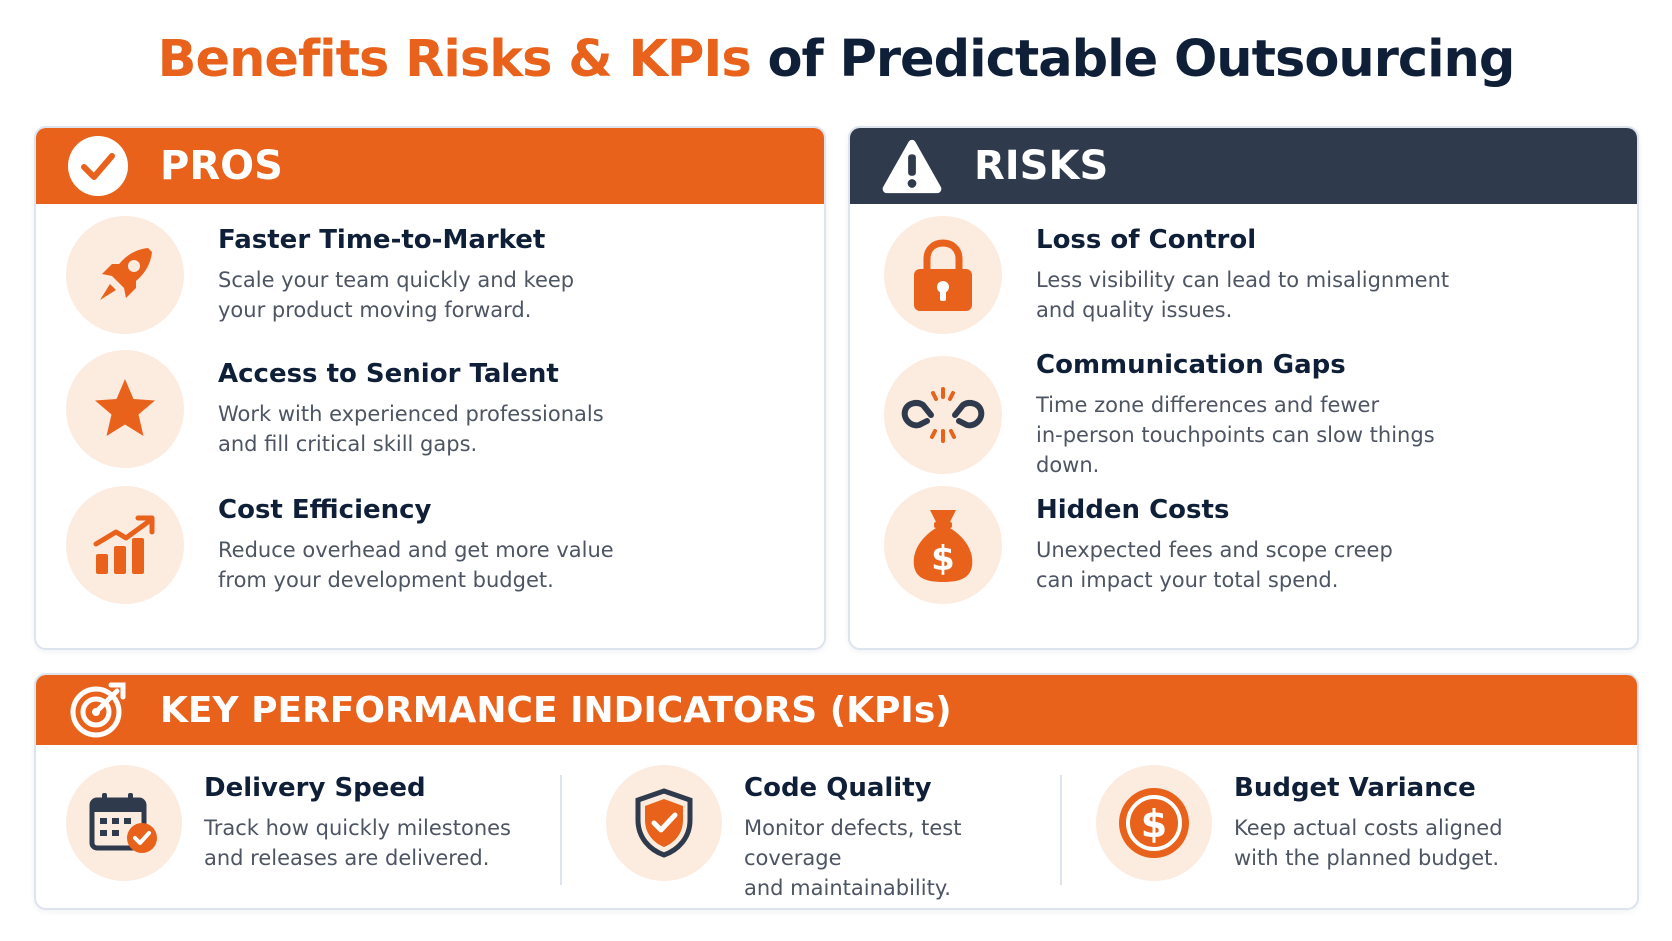  Describe the element at coordinates (411, 414) in the screenshot. I see `item-desc-line: Work with experienced professionals` at that location.